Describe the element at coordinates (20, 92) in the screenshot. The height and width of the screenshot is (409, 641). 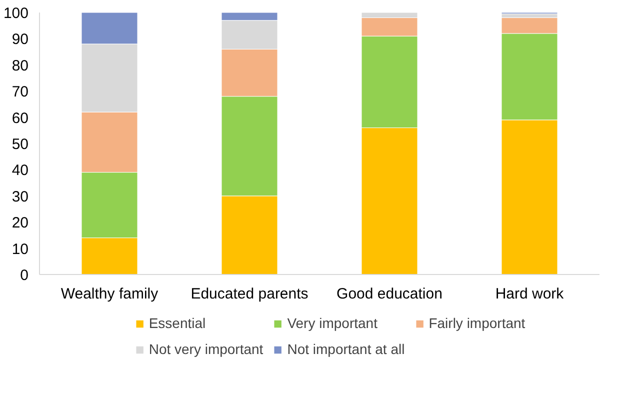
I see `y-tick-label: 70` at that location.